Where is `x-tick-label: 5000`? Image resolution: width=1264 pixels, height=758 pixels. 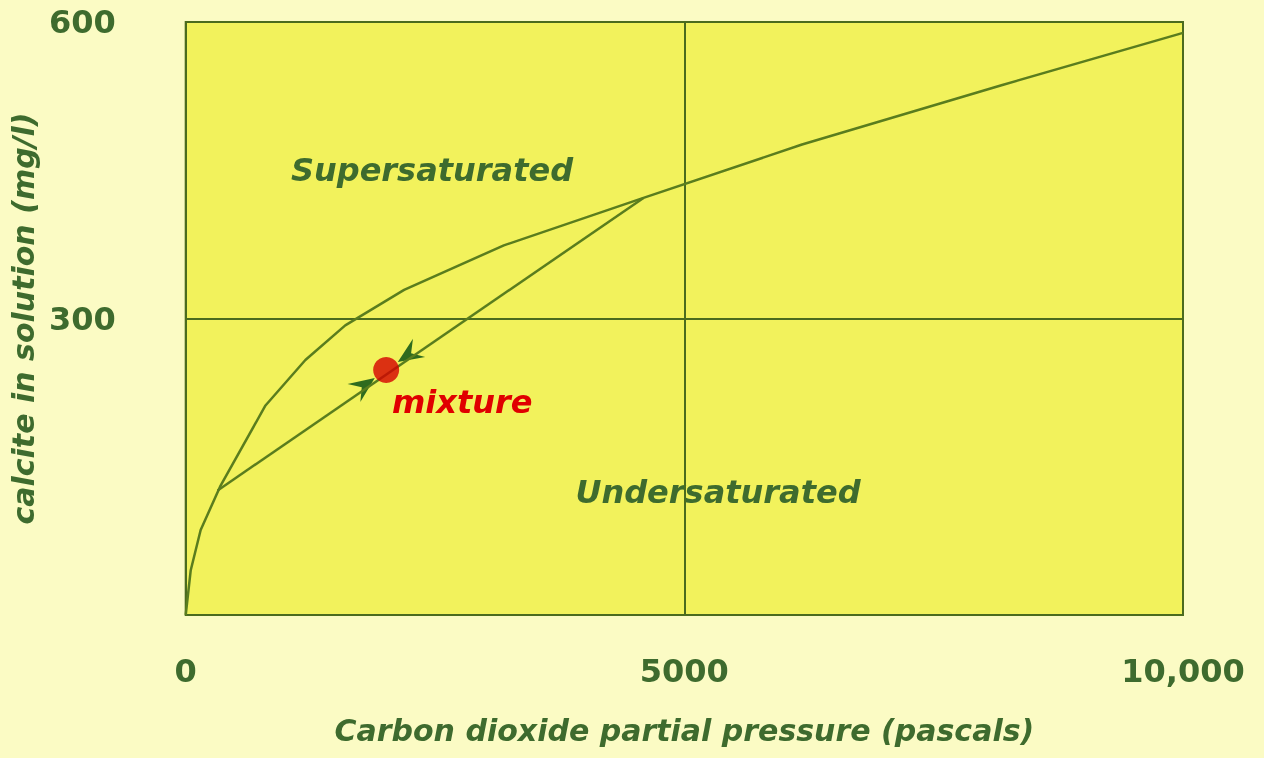
x-tick-label: 5000 is located at coordinates (684, 671).